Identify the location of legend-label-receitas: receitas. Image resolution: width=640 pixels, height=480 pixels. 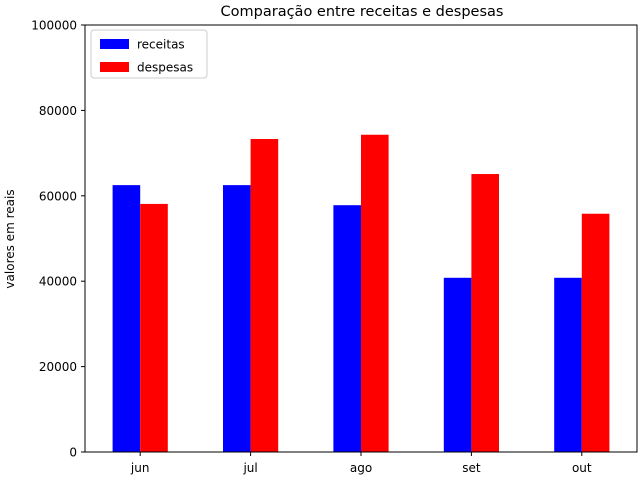
(161, 45).